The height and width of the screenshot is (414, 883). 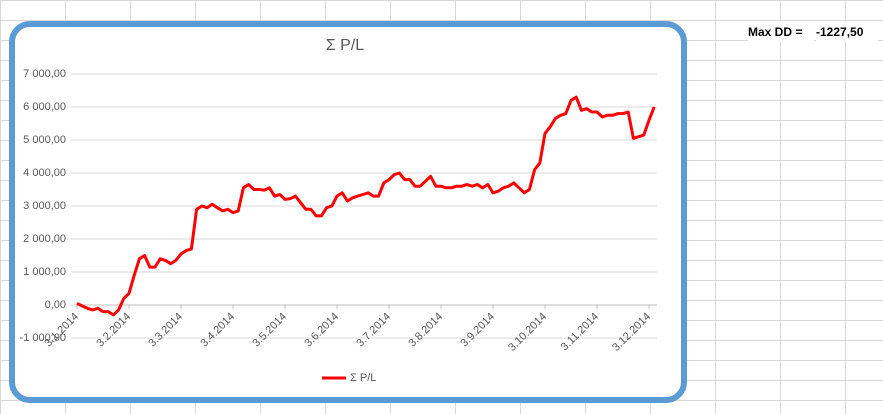 I want to click on cell-value: -1227,50, so click(x=847, y=32).